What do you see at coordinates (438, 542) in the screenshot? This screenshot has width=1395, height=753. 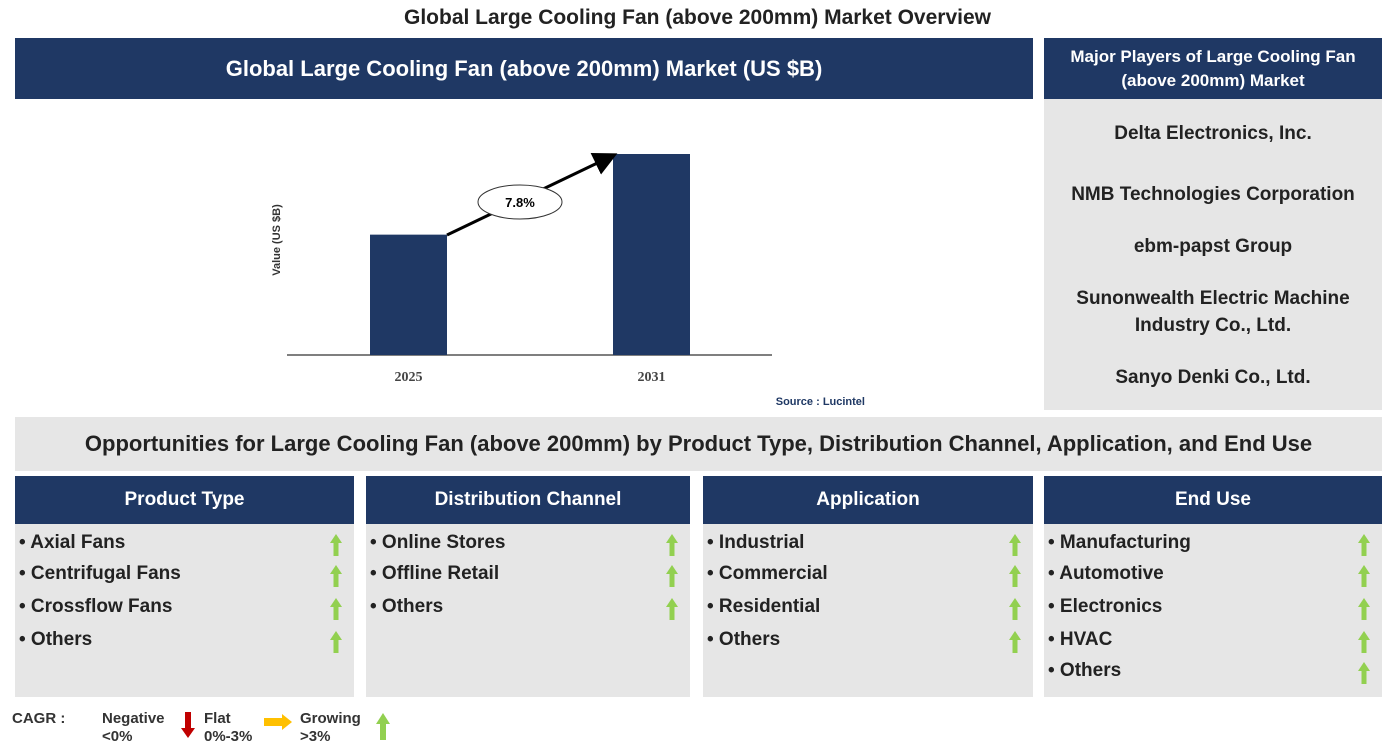 I see `segment-item-label: • Online Stores` at bounding box center [438, 542].